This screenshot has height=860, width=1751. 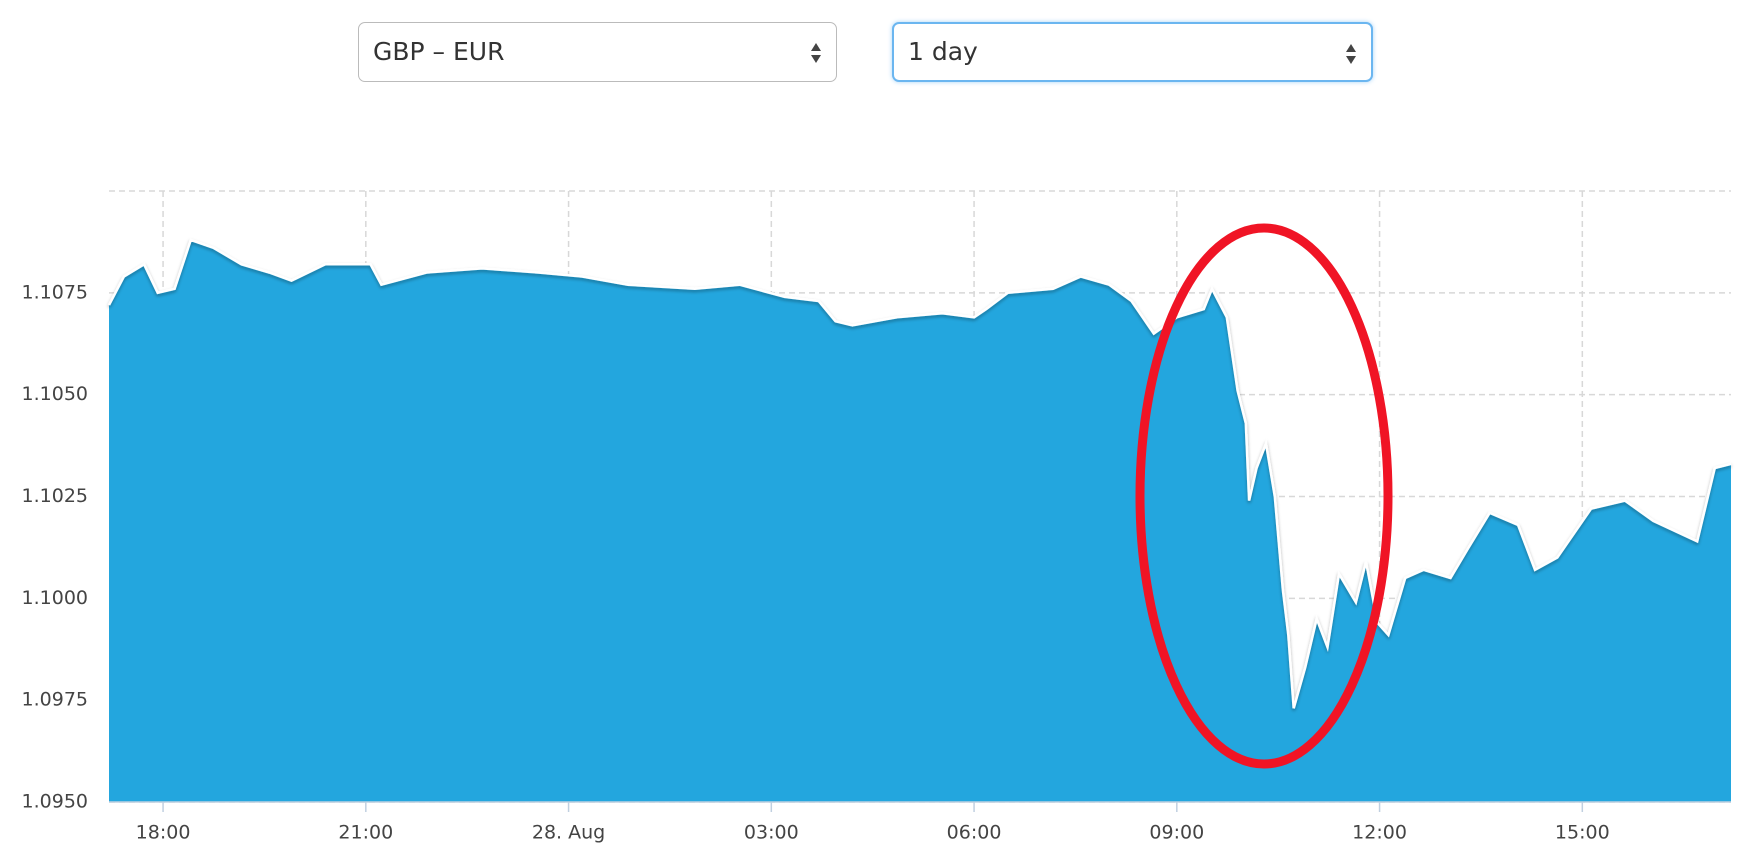 I want to click on y-tick-label: 1.1050, so click(x=55, y=394).